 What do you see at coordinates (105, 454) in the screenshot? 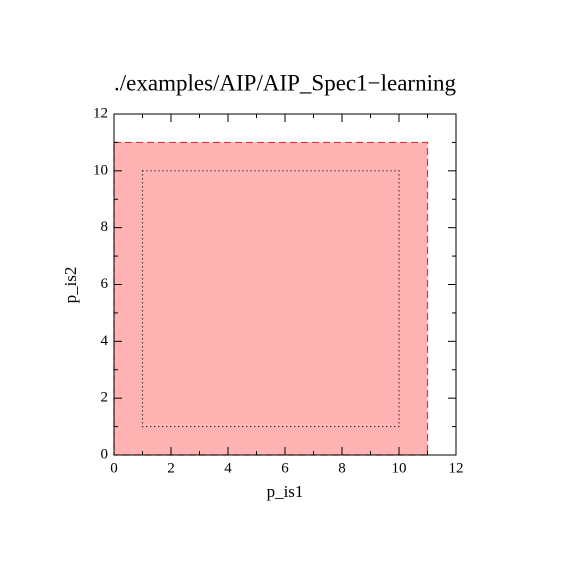
I see `y-tick-label: 0` at bounding box center [105, 454].